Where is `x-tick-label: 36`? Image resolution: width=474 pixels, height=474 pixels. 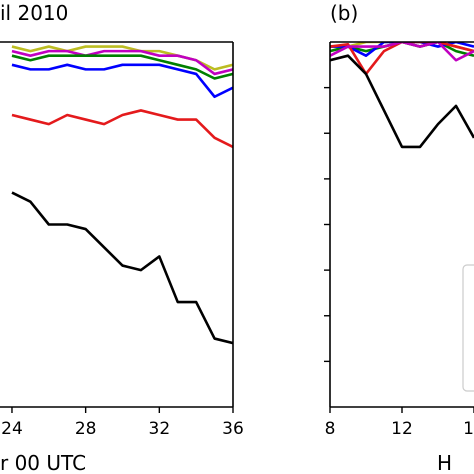
x-tick-label: 36 is located at coordinates (233, 429).